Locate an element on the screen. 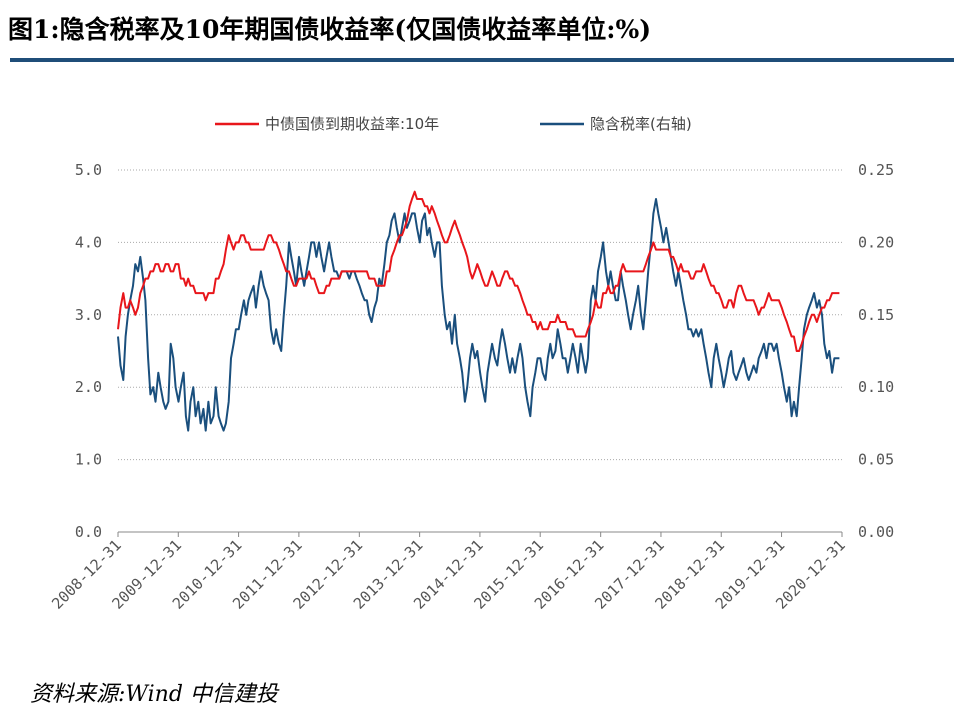  y-right-tick-label: 0.05 is located at coordinates (876, 460).